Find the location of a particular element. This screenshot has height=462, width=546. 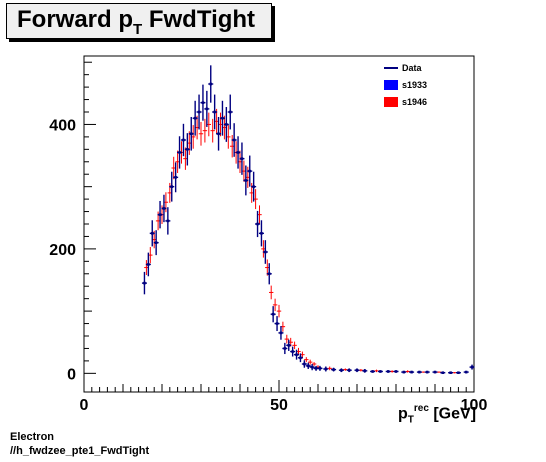

y-tick-label: 0 is located at coordinates (71, 374).